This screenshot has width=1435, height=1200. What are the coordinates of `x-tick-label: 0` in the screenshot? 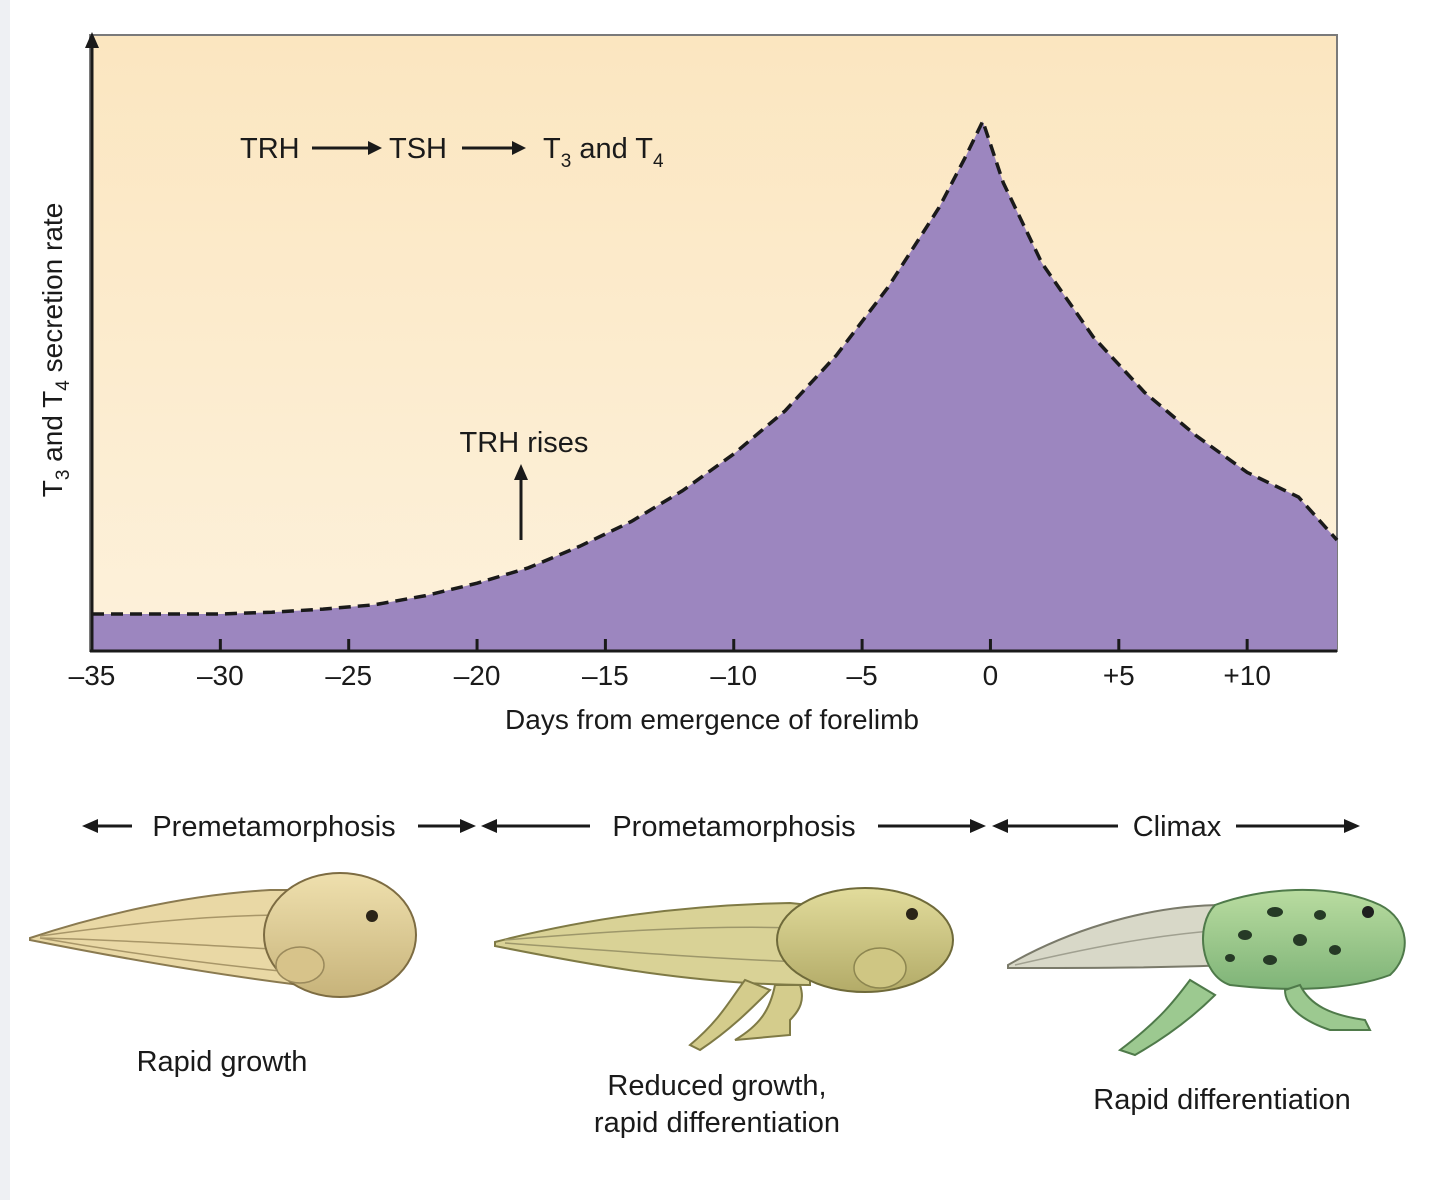 It's located at (991, 675).